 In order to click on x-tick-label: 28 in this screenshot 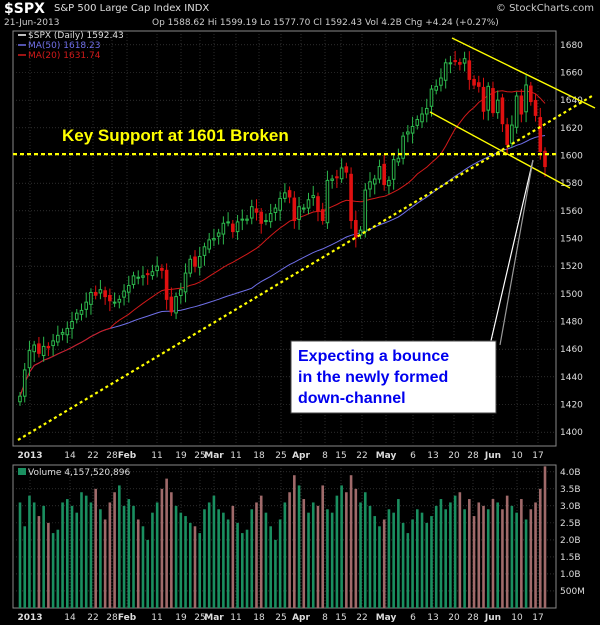, I will do `click(473, 456)`.